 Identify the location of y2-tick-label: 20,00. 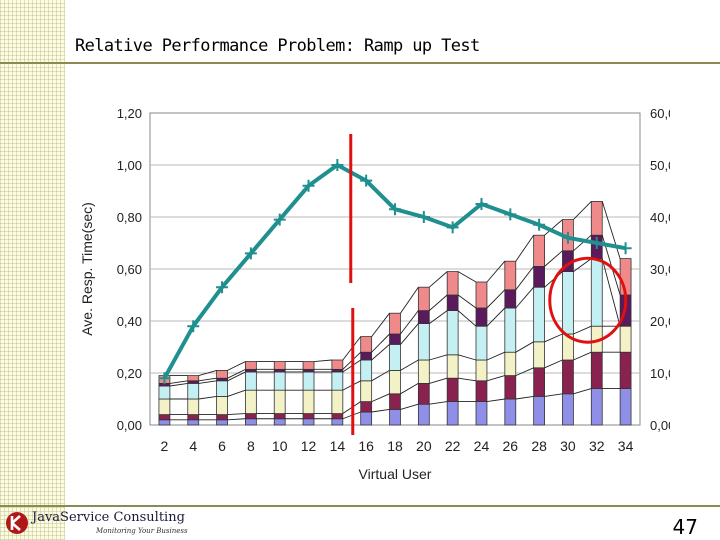
(660, 321).